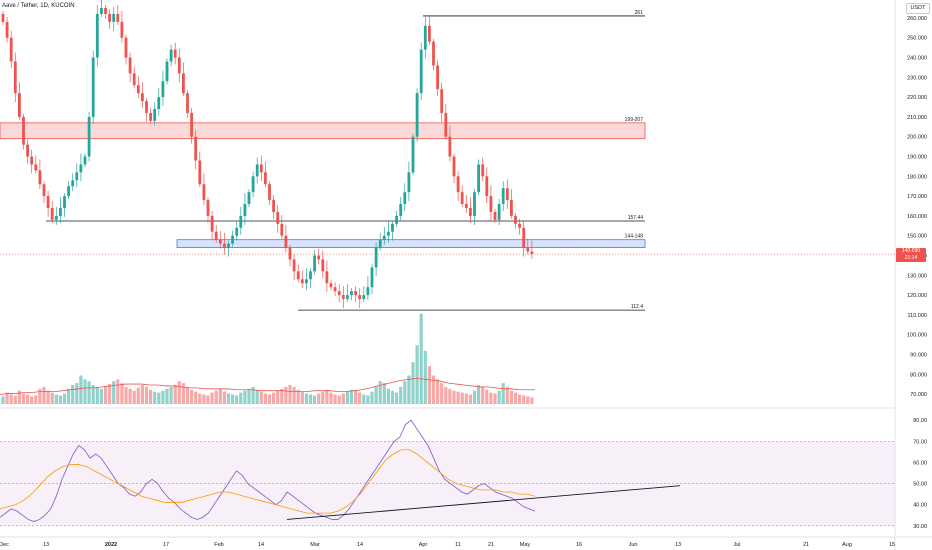 Image resolution: width=932 pixels, height=550 pixels. Describe the element at coordinates (911, 257) in the screenshot. I see `bar-countdown: 21:14` at that location.